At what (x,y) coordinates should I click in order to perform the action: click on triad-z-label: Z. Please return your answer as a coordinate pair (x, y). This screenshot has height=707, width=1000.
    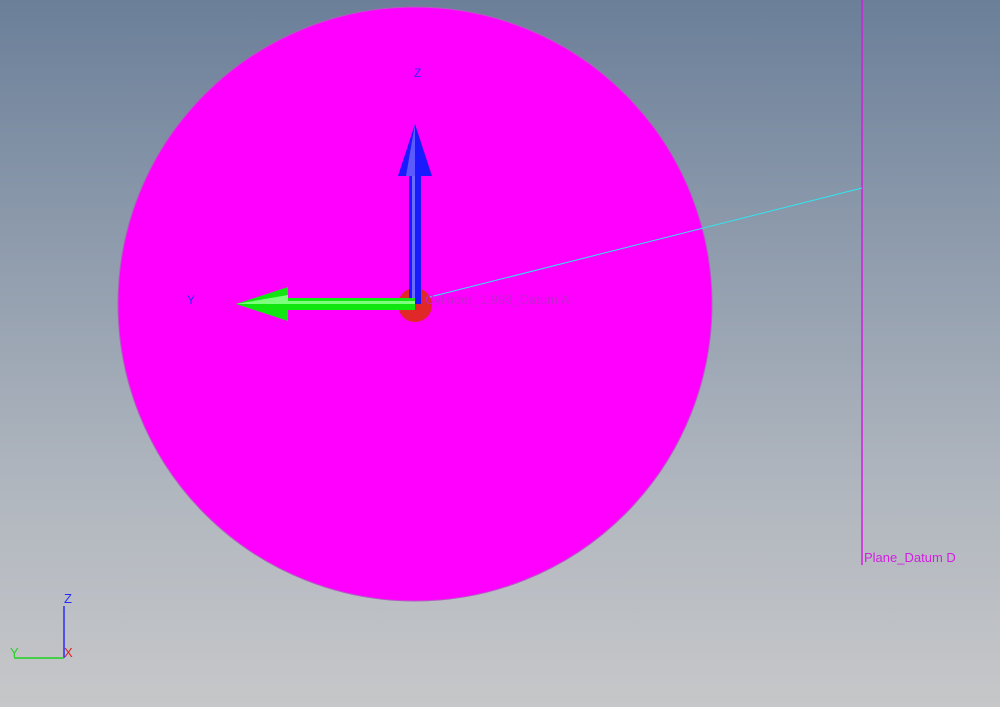
    Looking at the image, I should click on (68, 598).